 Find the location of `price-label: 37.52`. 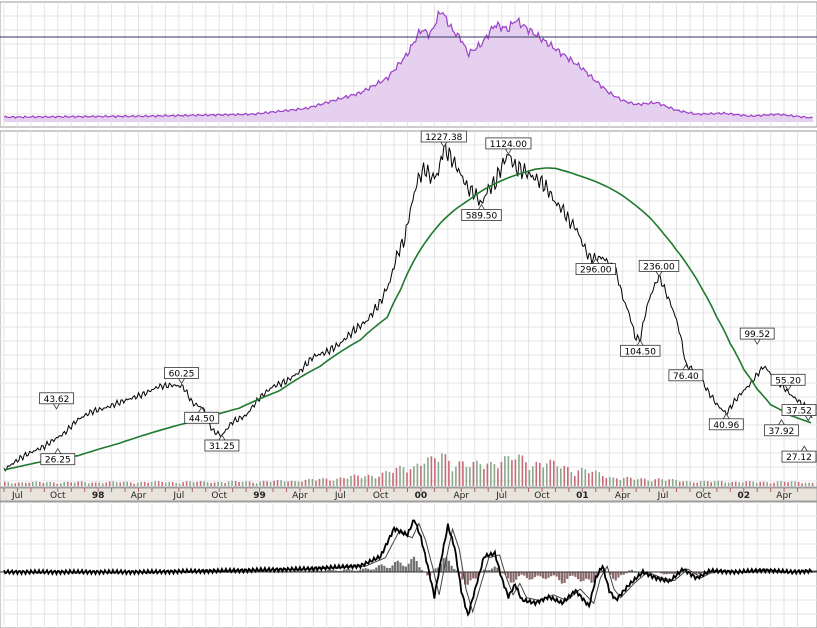

price-label: 37.52 is located at coordinates (799, 413).